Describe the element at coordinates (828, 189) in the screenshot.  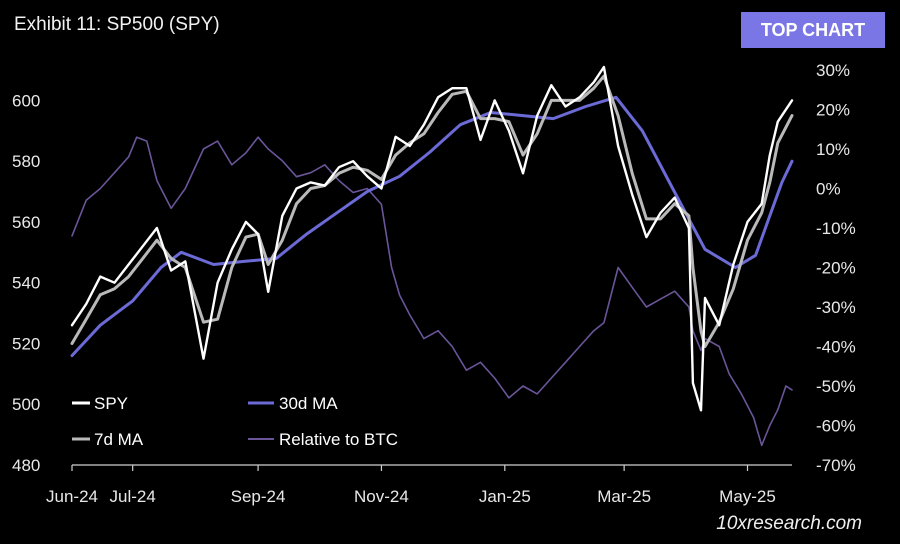
I see `y-right-tick-label: 0%` at that location.